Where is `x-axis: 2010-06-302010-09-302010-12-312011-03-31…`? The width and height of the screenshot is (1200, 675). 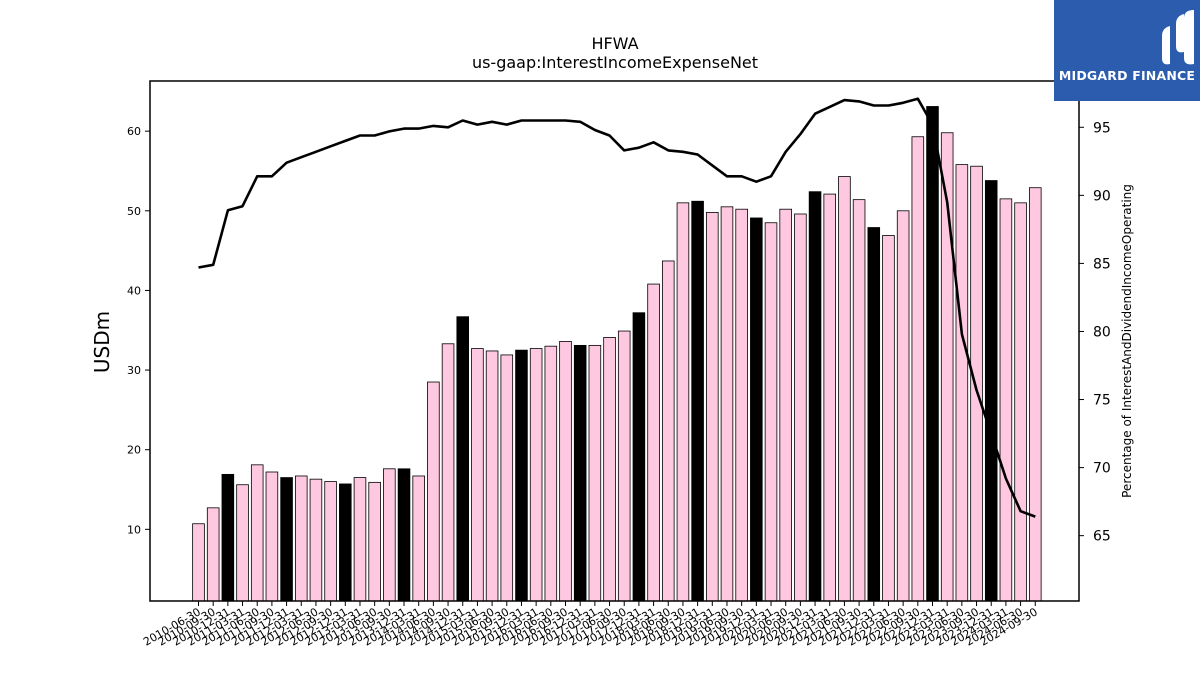
x-axis: 2010-06-302010-09-302010-12-312011-03-31… is located at coordinates (590, 625).